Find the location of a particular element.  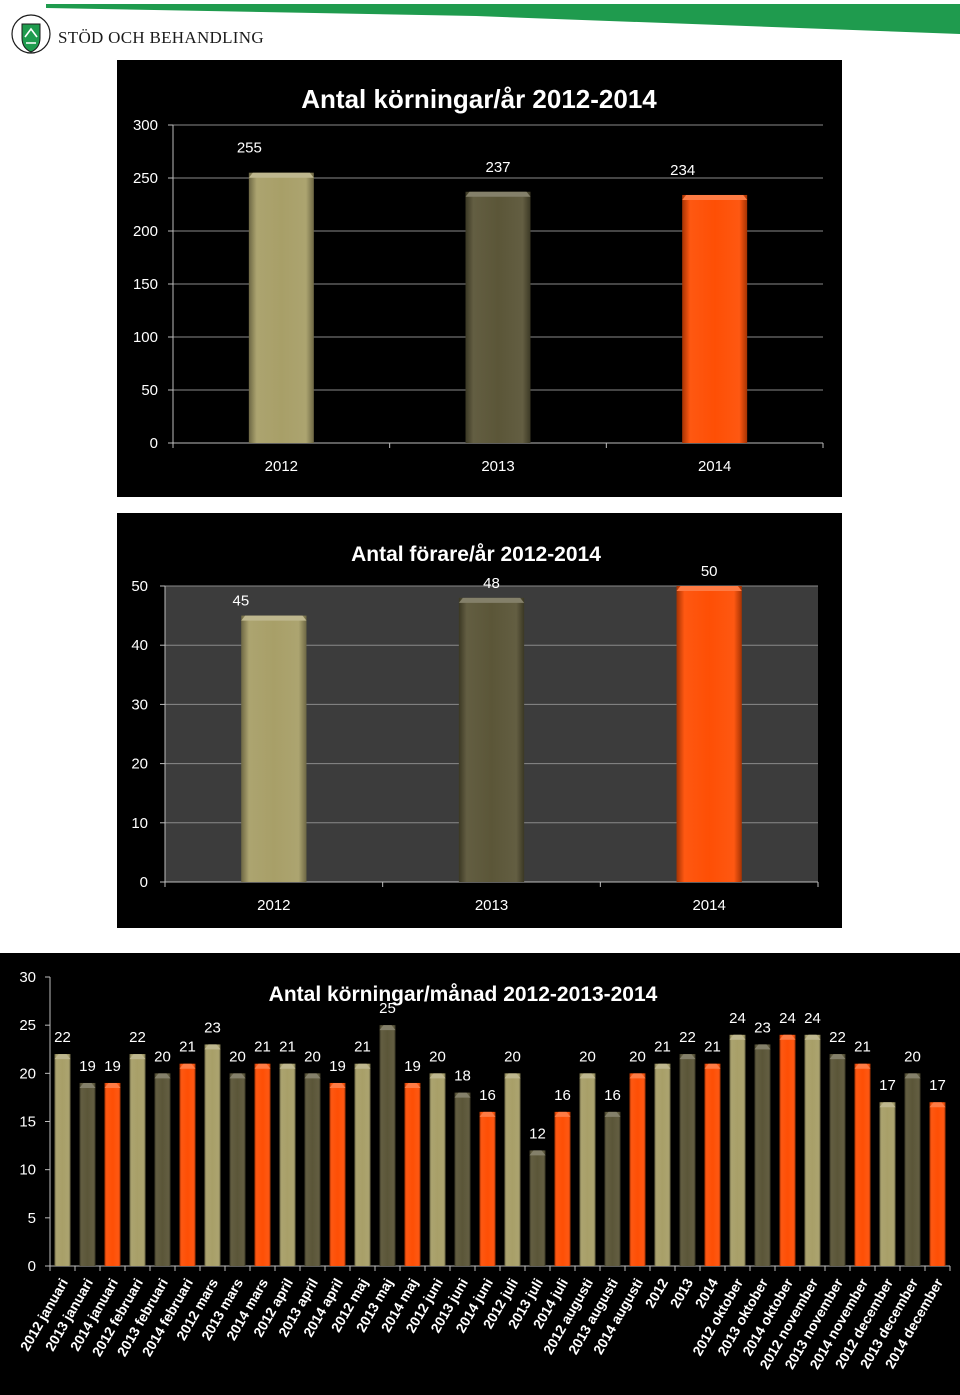

data-label: 50 is located at coordinates (709, 571).